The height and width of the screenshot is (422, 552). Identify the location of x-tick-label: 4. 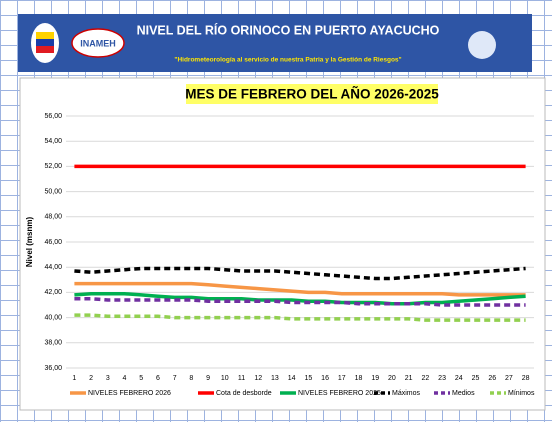
(125, 378).